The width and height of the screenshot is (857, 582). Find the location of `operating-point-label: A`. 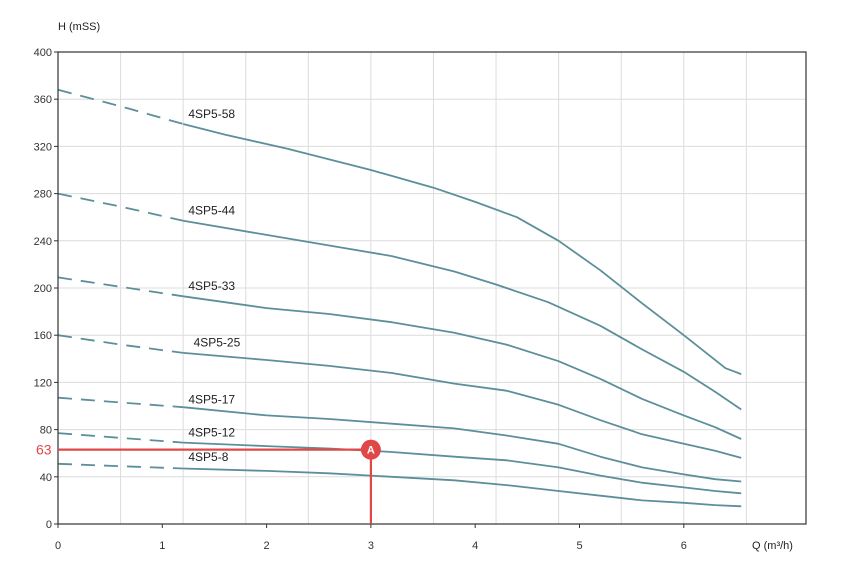

operating-point-label: A is located at coordinates (371, 451).